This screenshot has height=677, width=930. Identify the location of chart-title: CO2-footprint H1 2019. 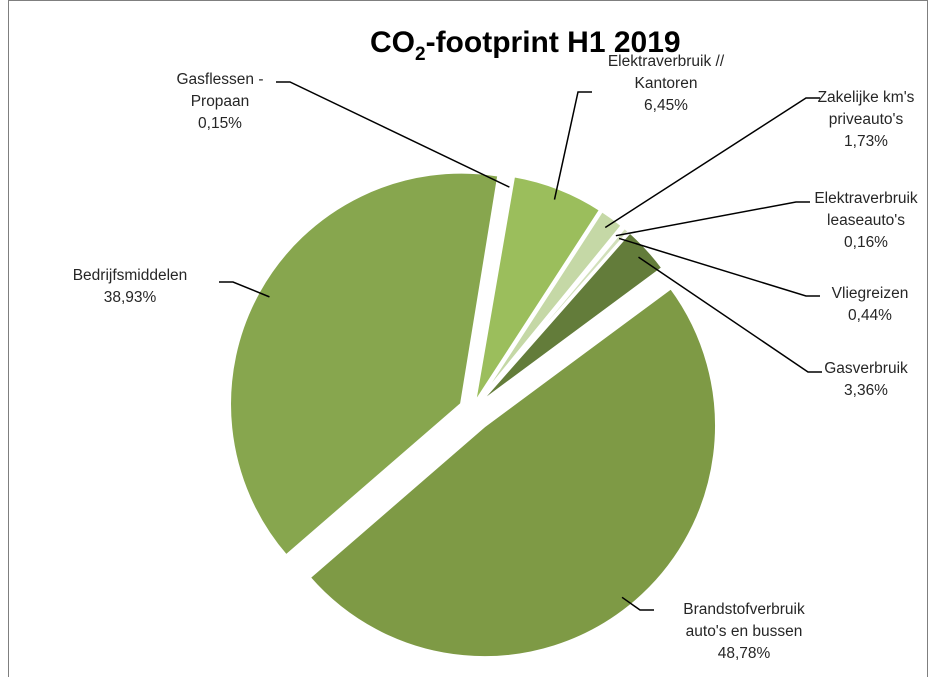
(525, 45).